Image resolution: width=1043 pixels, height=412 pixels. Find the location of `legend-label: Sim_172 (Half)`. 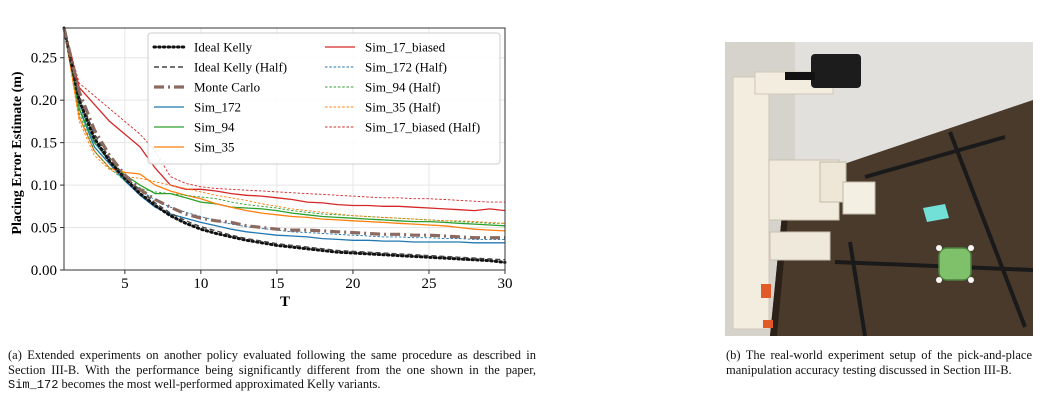

legend-label: Sim_172 (Half) is located at coordinates (406, 67).